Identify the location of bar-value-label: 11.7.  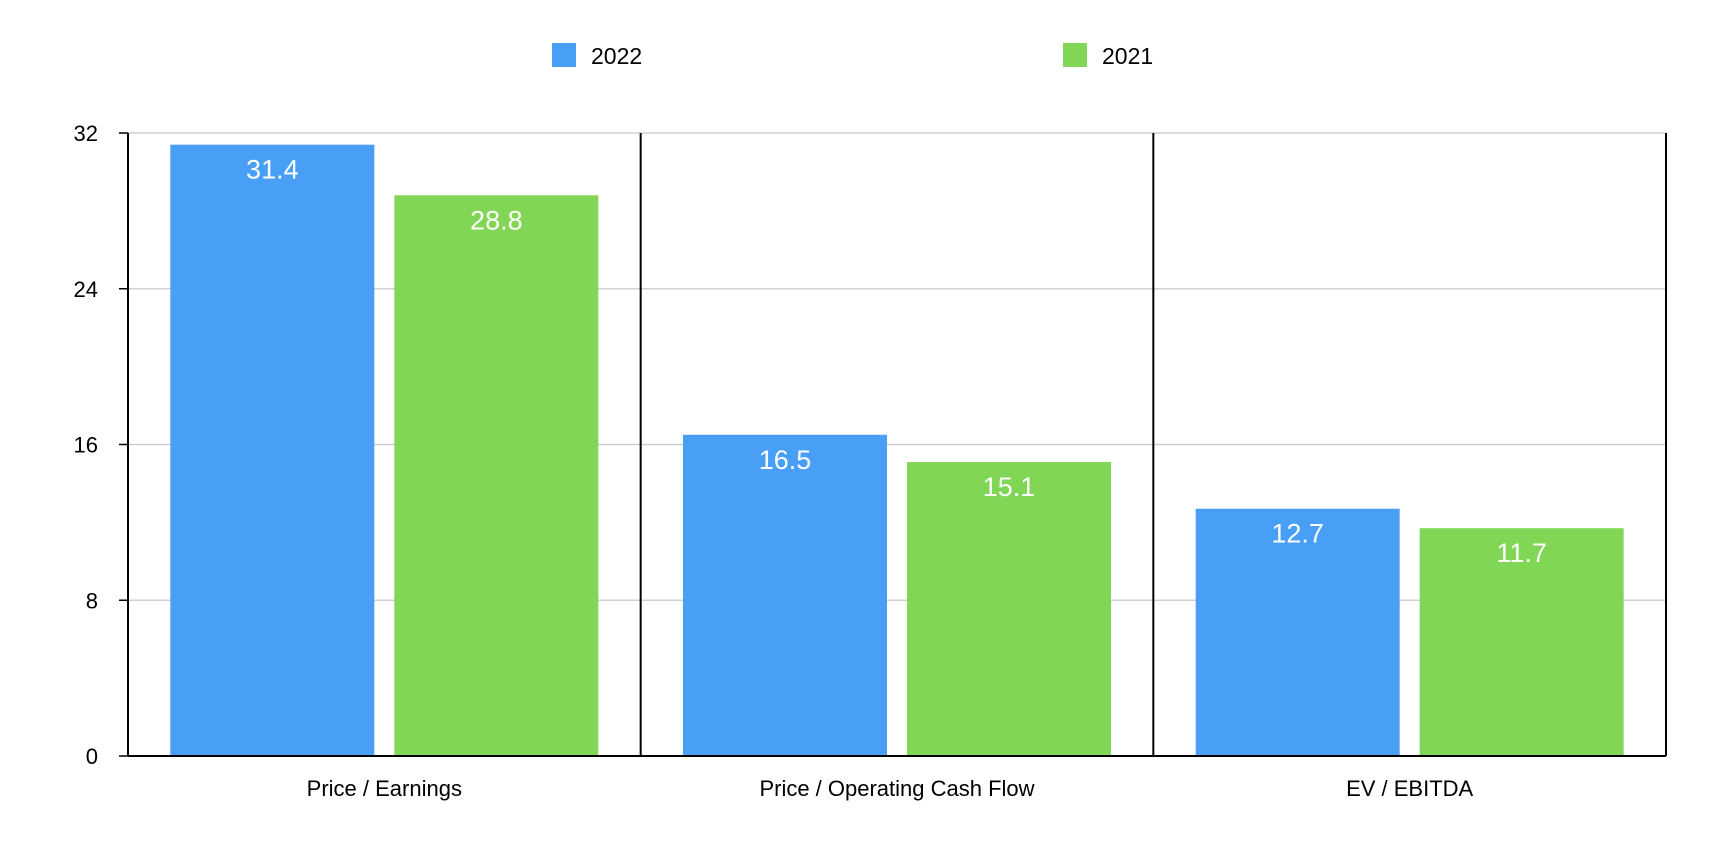
(1521, 553).